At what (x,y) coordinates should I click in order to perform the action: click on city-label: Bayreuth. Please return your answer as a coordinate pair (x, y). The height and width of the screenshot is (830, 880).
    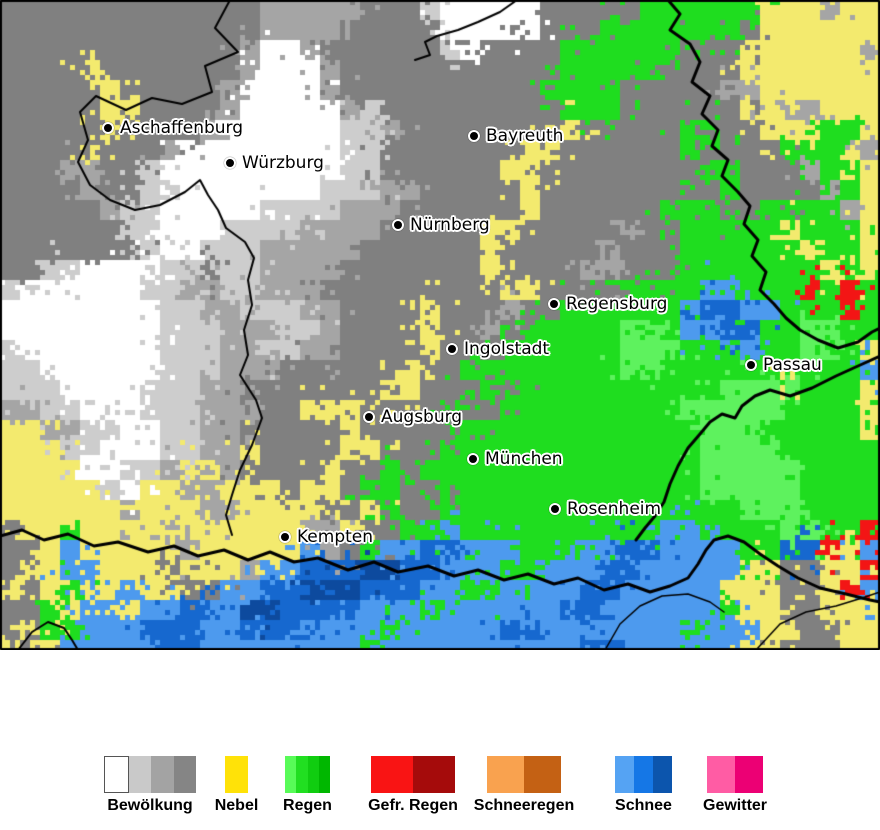
    Looking at the image, I should click on (525, 136).